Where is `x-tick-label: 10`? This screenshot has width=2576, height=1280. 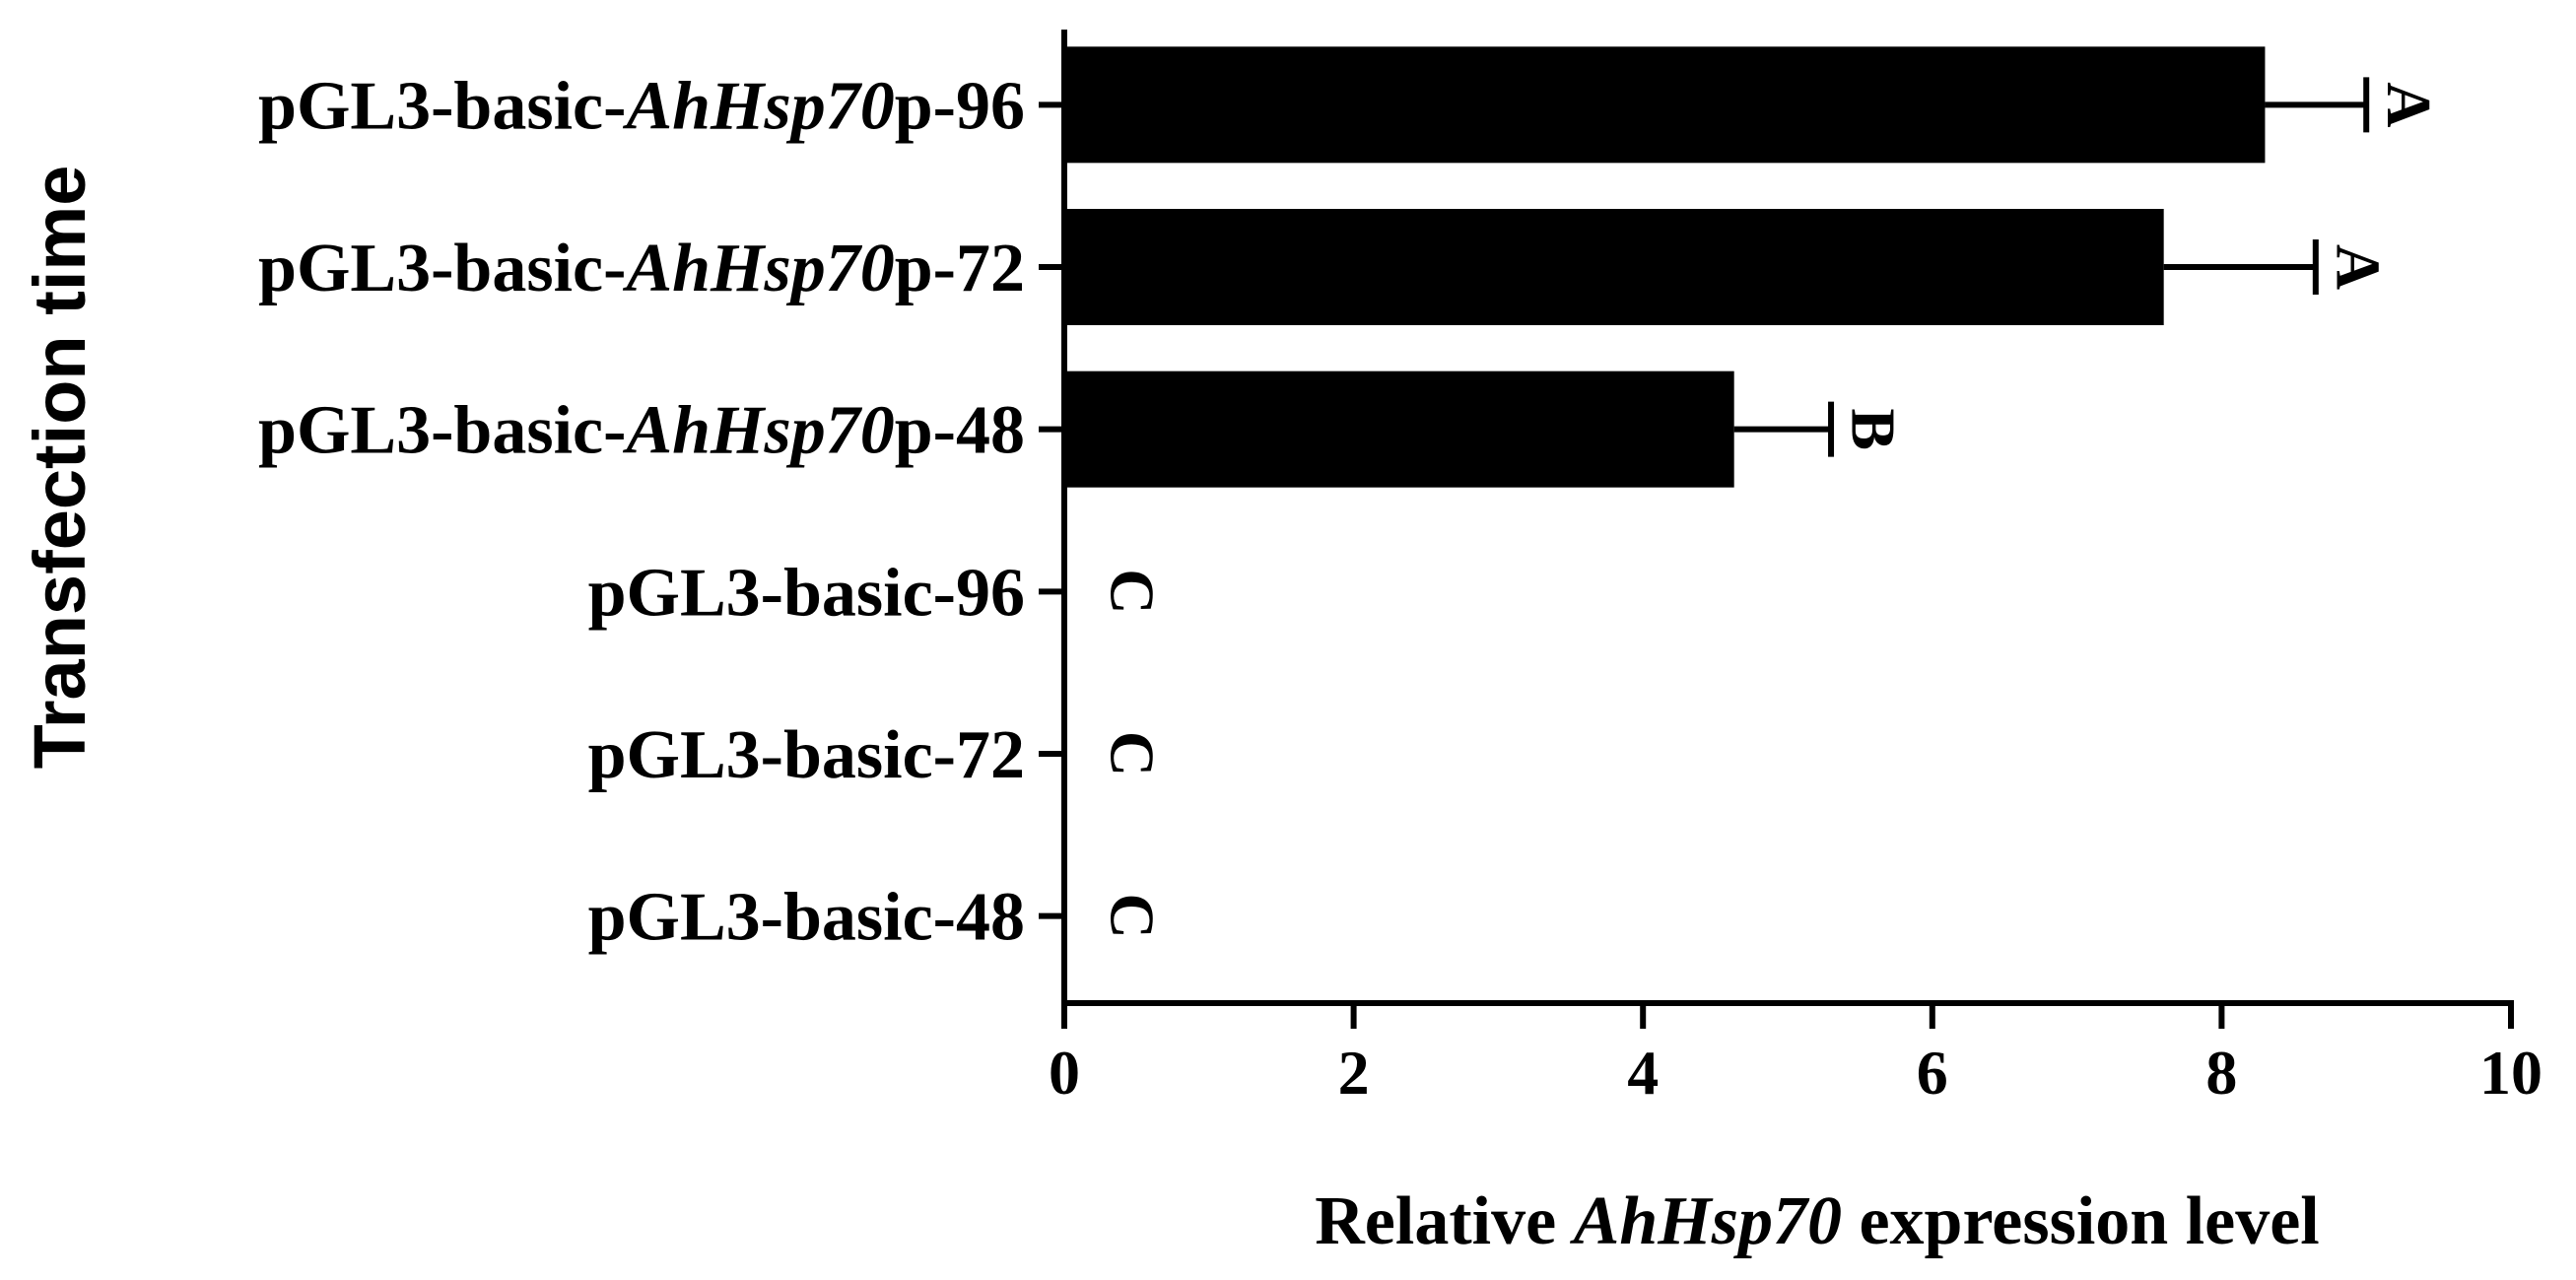 x-tick-label: 10 is located at coordinates (2511, 1073).